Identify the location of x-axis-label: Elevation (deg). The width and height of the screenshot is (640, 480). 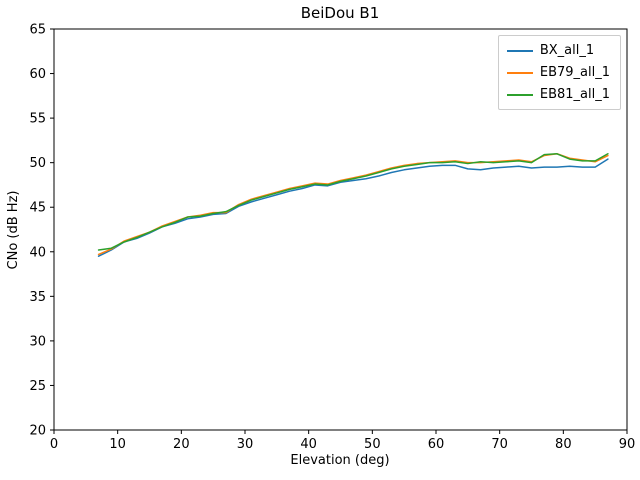
(339, 460).